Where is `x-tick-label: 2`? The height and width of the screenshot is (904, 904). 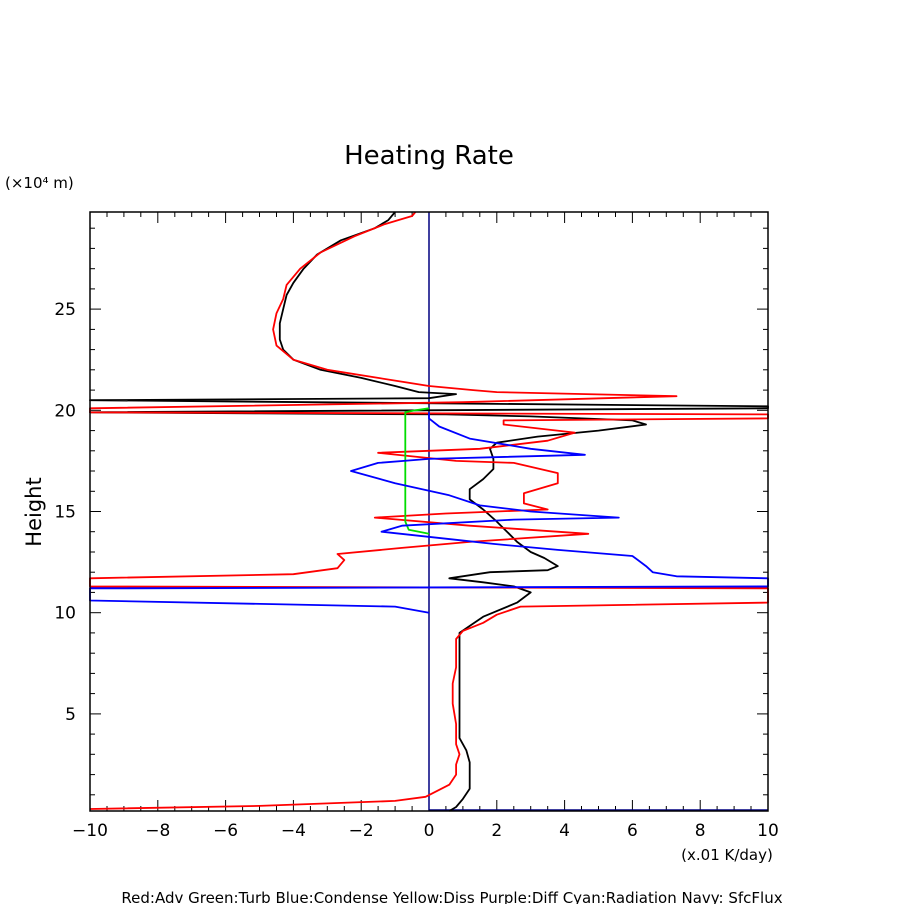
x-tick-label: 2 is located at coordinates (496, 831).